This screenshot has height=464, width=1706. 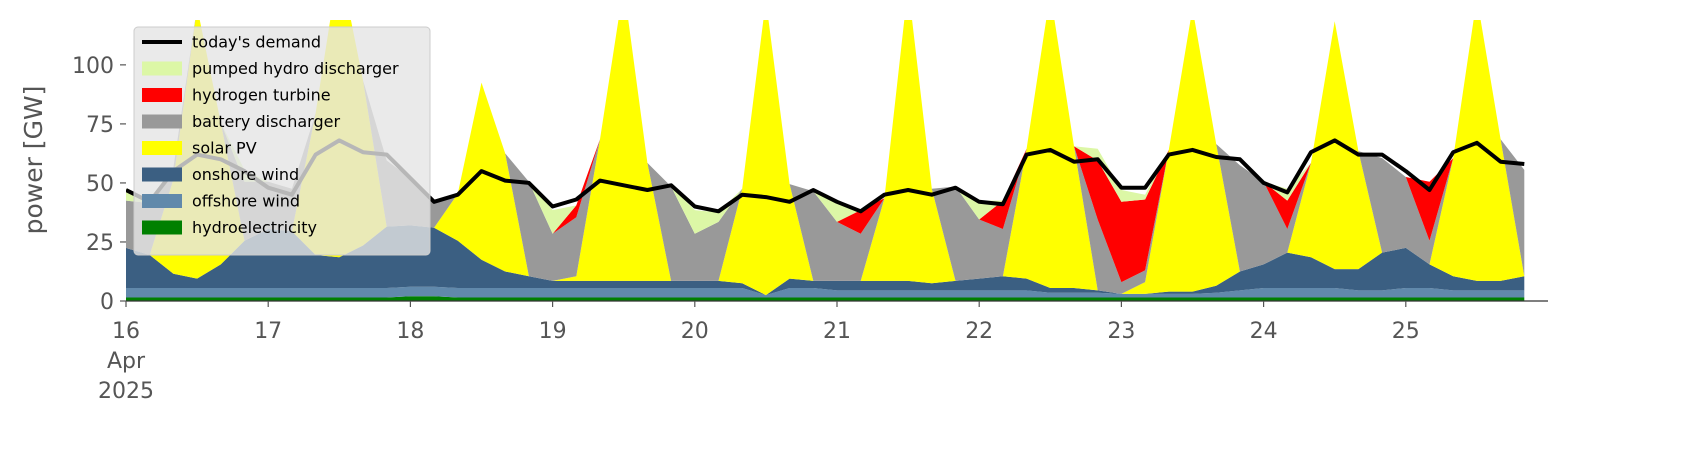 What do you see at coordinates (100, 125) in the screenshot?
I see `y-tick-label: 75` at bounding box center [100, 125].